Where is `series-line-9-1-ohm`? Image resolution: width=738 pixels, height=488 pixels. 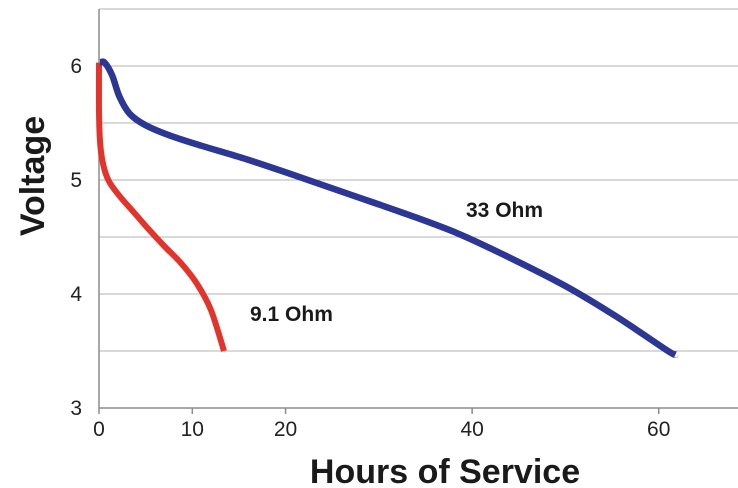 series-line-9-1-ohm is located at coordinates (161, 207).